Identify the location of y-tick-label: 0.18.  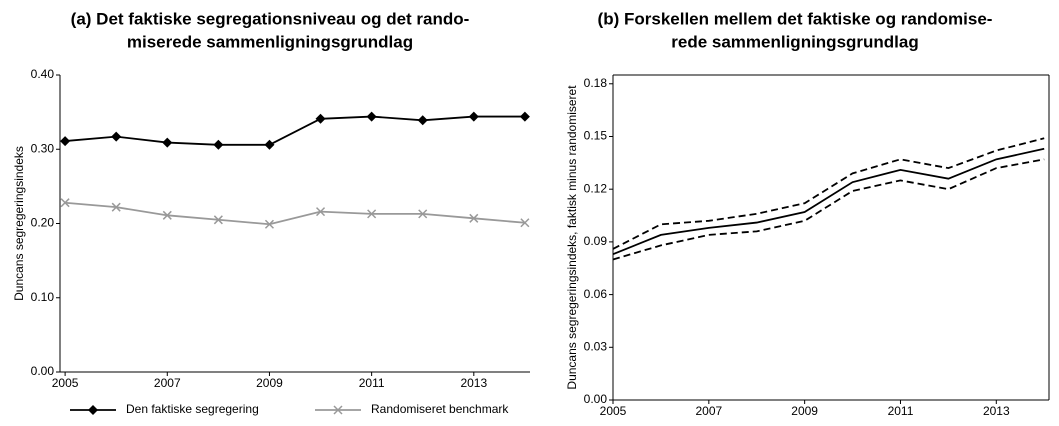
(596, 83).